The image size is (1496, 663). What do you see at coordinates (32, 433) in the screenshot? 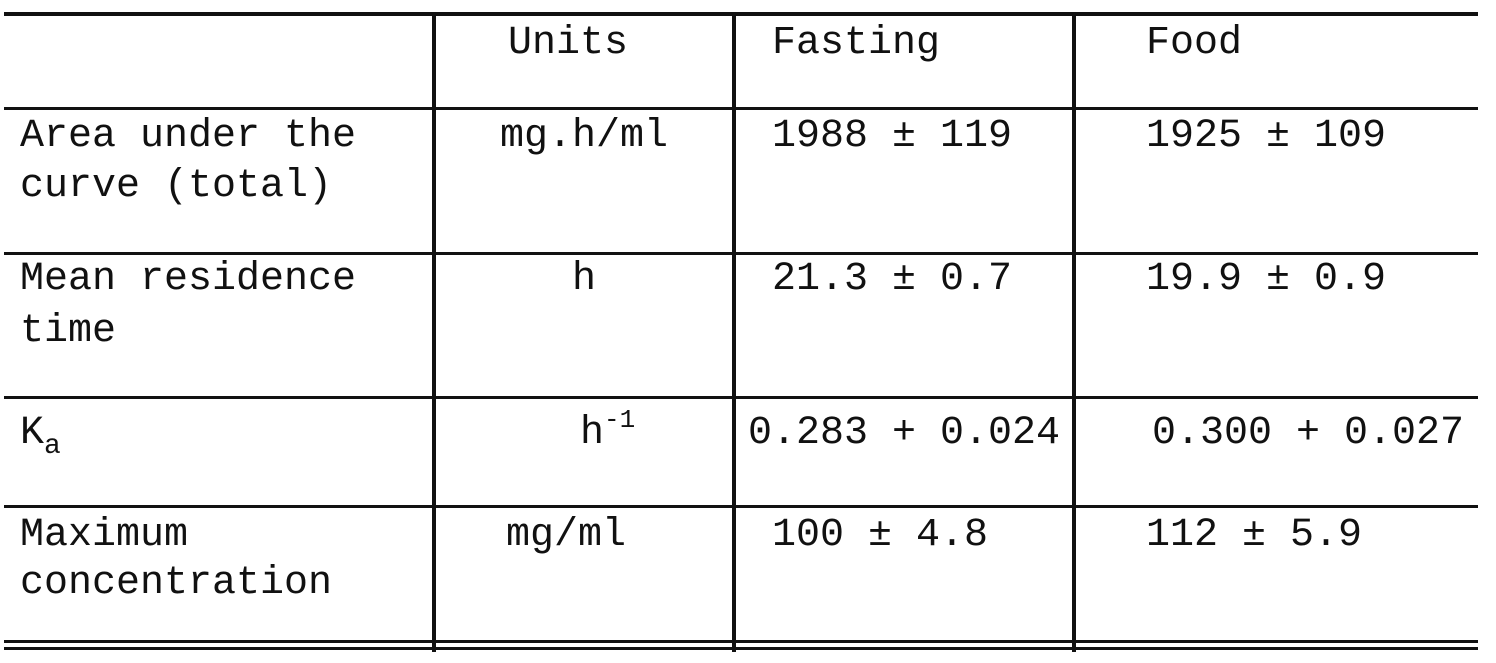
I see `ka-symbol: K` at bounding box center [32, 433].